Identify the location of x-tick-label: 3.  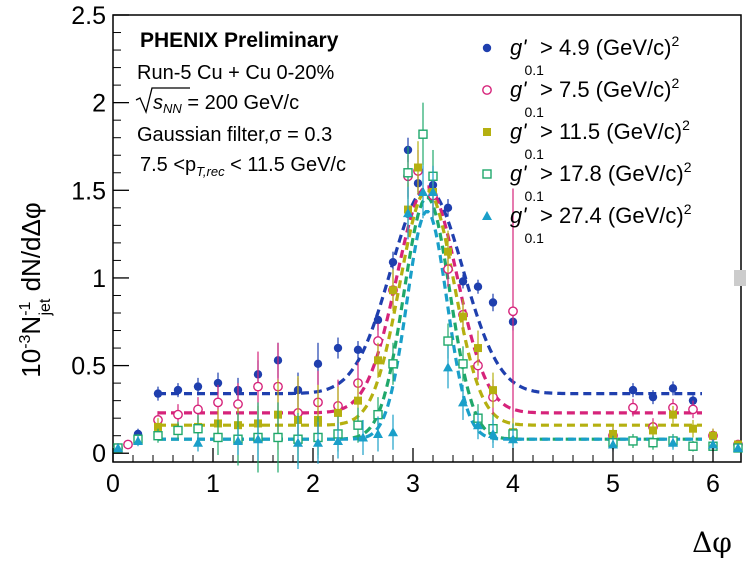
(413, 484).